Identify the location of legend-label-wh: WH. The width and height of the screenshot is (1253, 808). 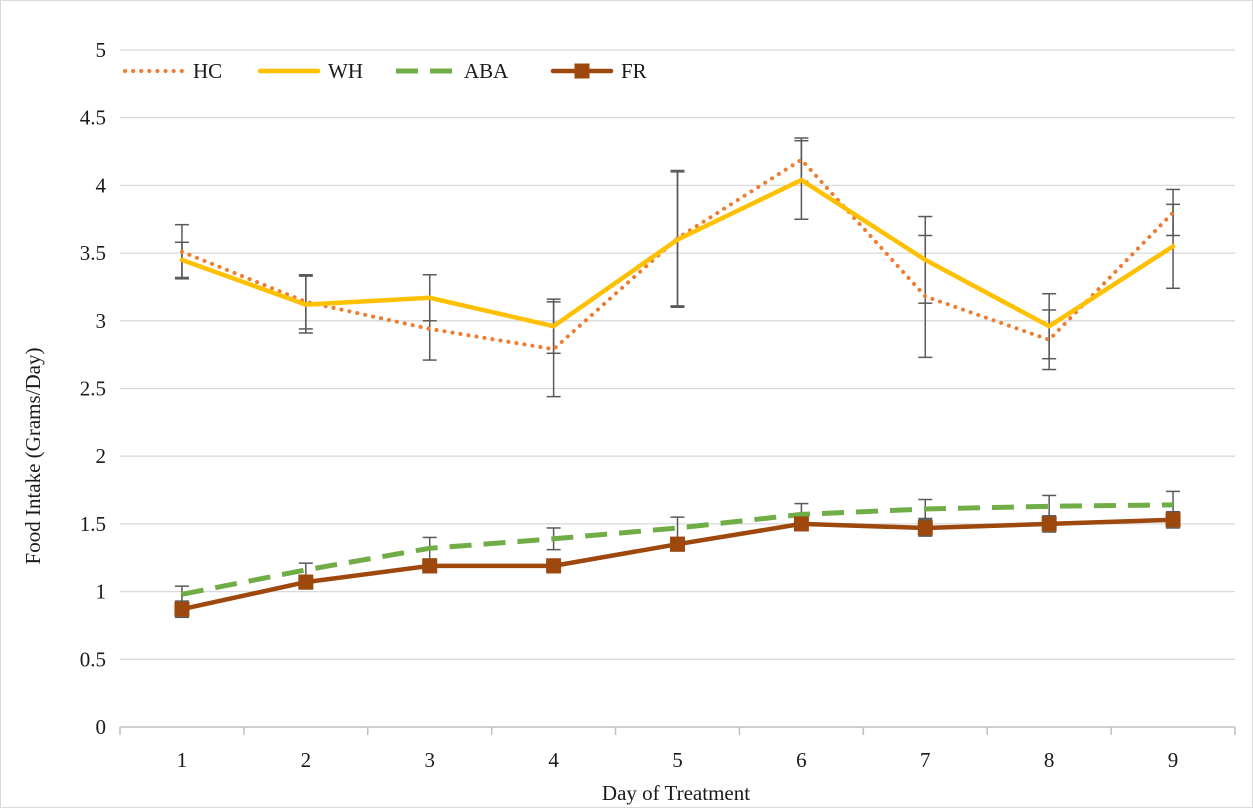
(345, 71).